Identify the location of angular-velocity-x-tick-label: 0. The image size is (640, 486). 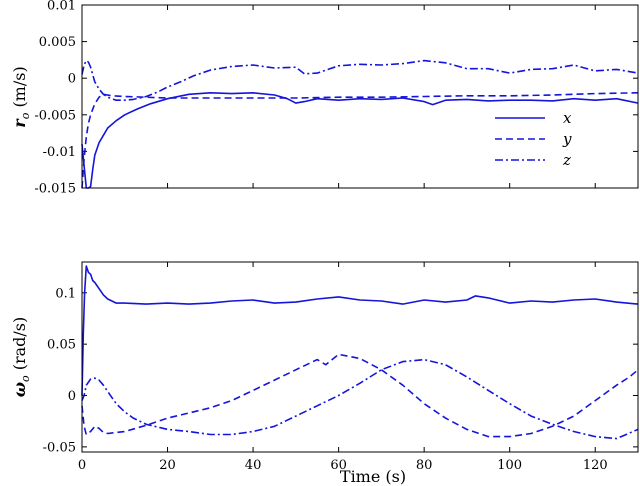
(82, 465).